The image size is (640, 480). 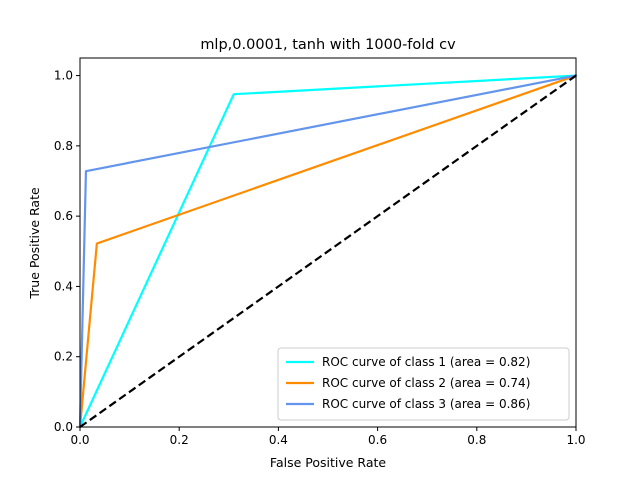 I want to click on x-tick-label: 1.0, so click(x=575, y=440).